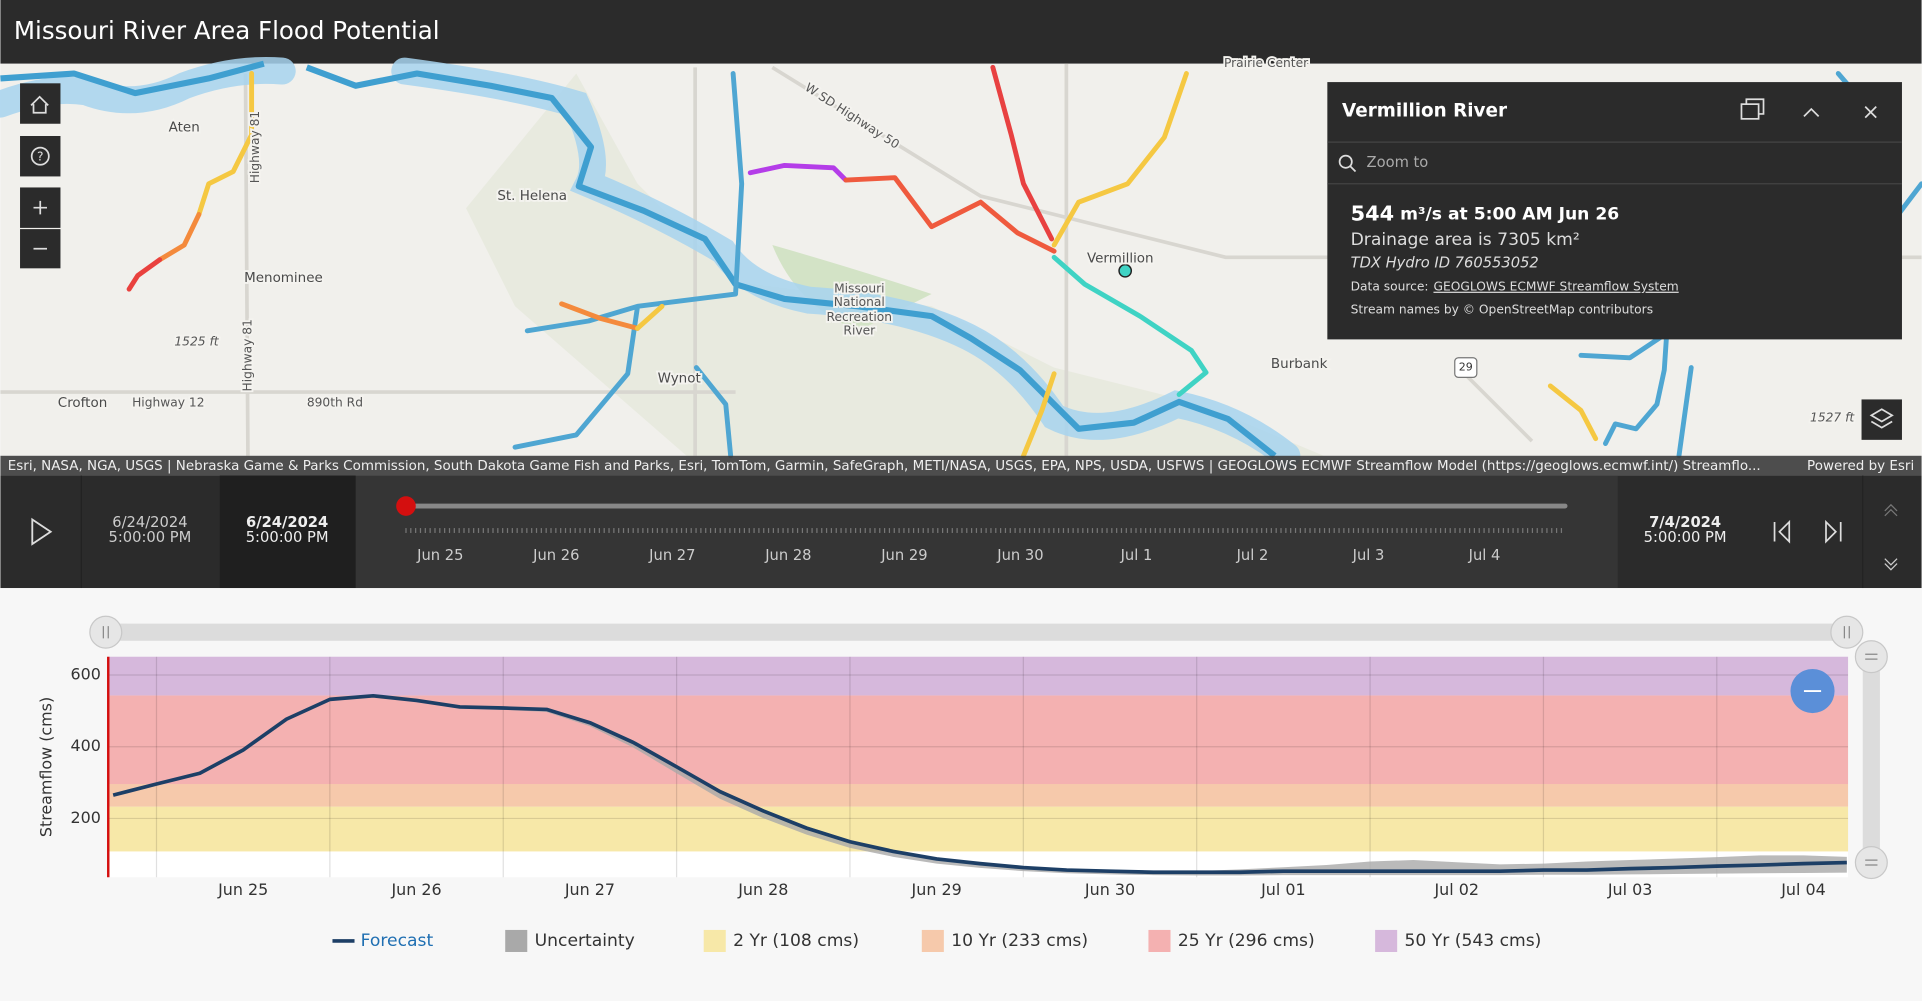  I want to click on collapse-button, so click(1811, 112).